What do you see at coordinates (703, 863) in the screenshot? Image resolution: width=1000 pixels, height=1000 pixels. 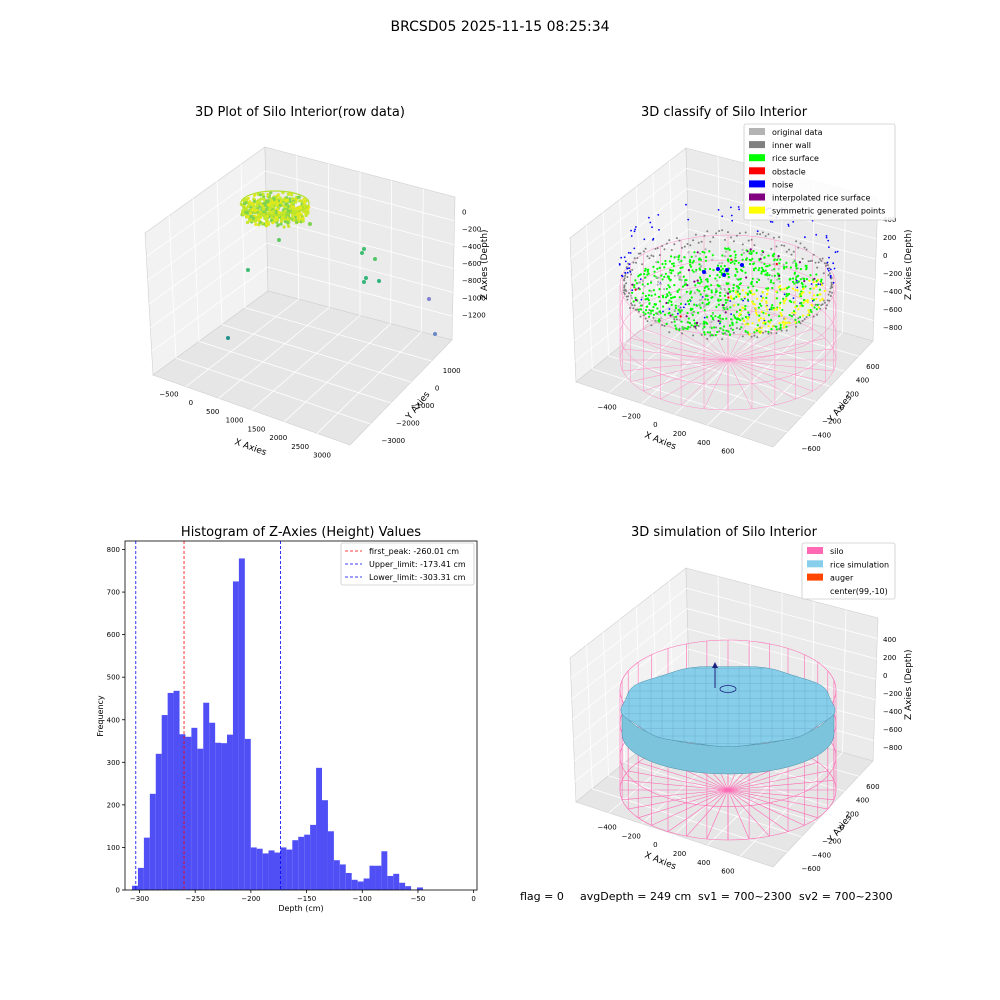 I see `tick-label: 400` at bounding box center [703, 863].